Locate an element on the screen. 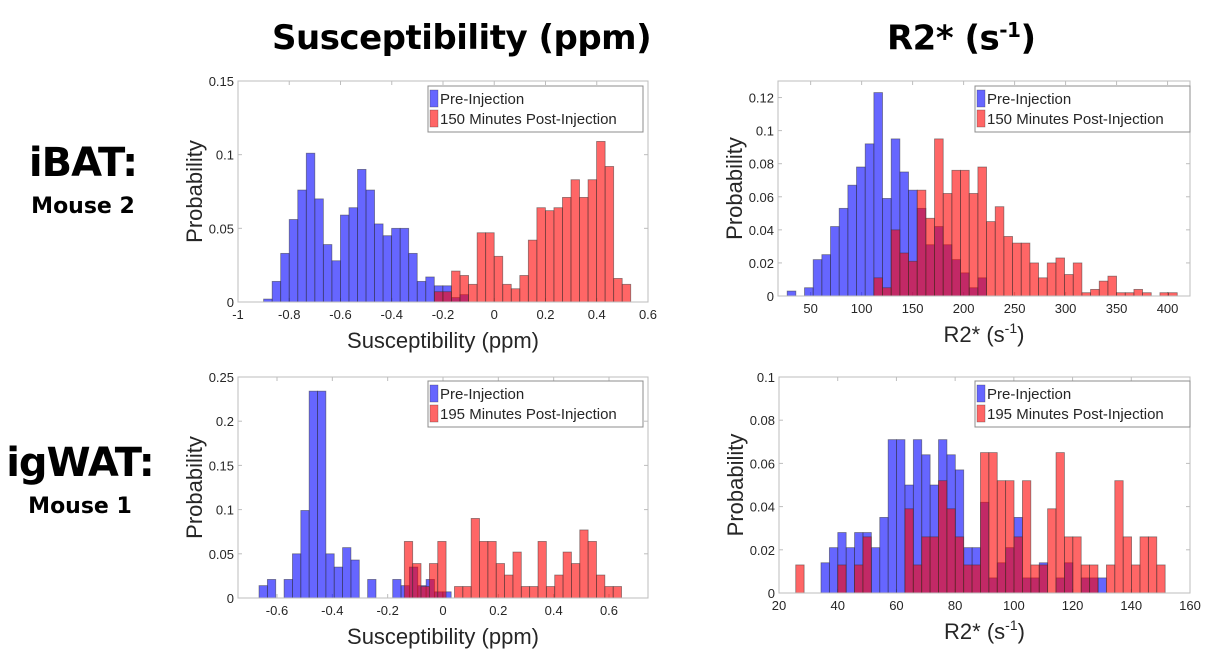  row-label-tissue: igWAT: is located at coordinates (80, 463).